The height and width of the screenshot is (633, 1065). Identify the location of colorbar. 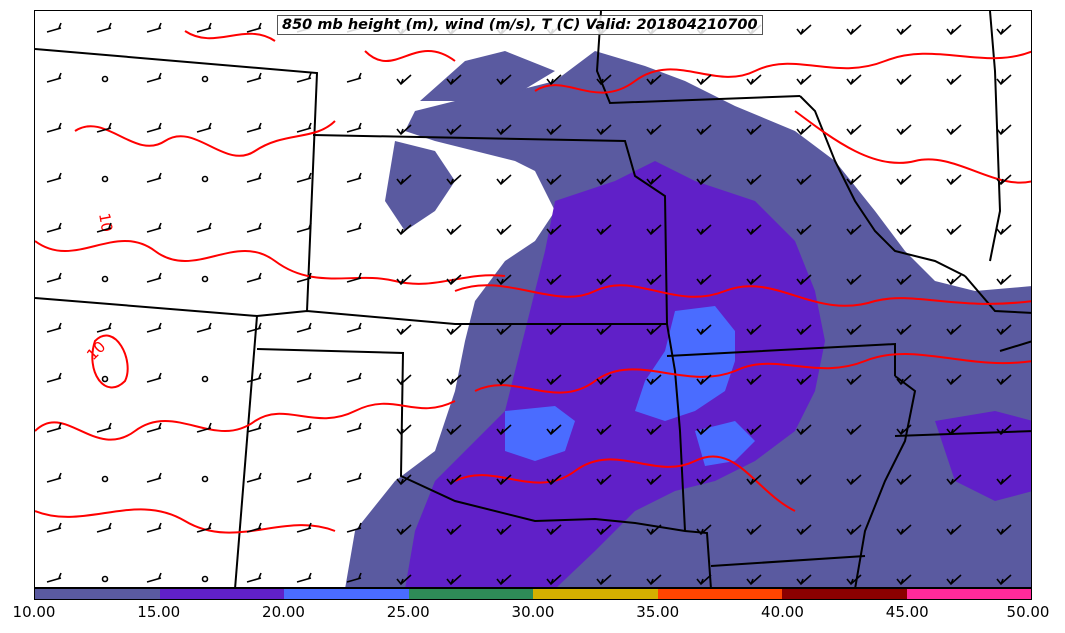
(533, 594).